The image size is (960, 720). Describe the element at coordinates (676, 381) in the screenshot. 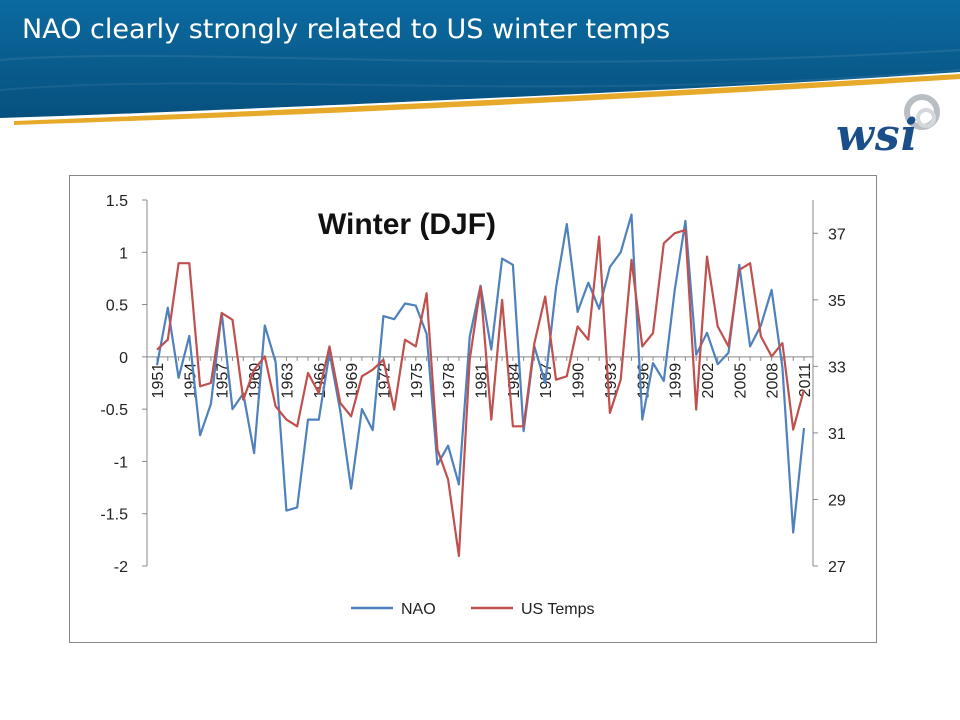

I see `x-tick-label: 1999` at that location.